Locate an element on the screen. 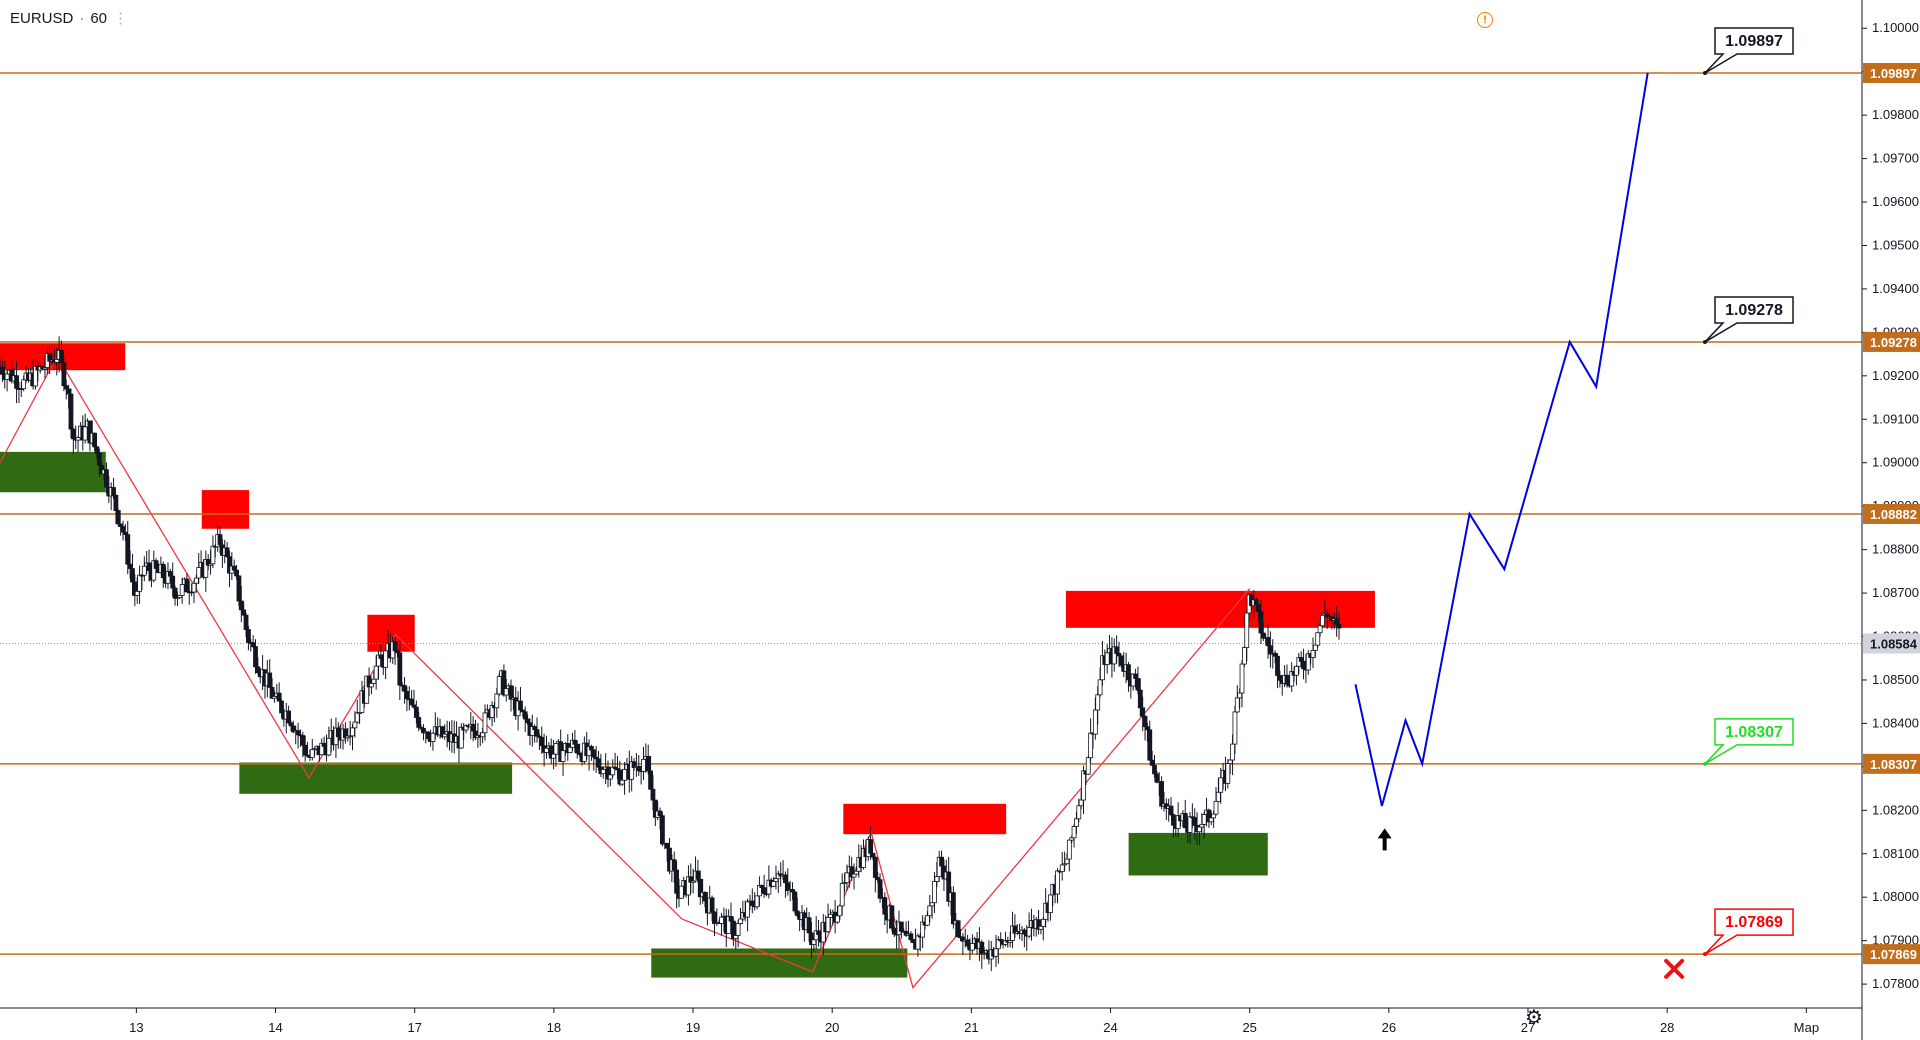 The height and width of the screenshot is (1040, 1920). y-tick-label: 1.09700 is located at coordinates (1895, 158).